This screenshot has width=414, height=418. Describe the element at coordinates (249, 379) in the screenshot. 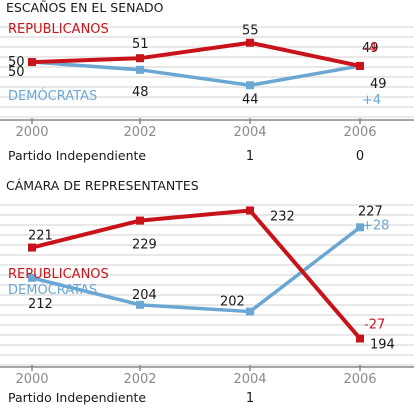

I see `panel2-x-tick-label: 2004` at that location.